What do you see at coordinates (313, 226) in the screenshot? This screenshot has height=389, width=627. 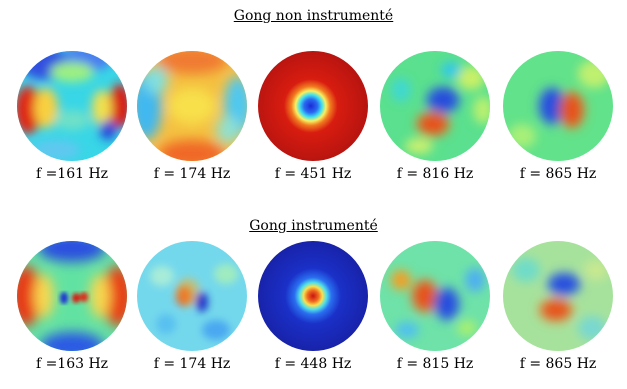 I see `section-title-instrumented: Gong instrumenté` at bounding box center [313, 226].